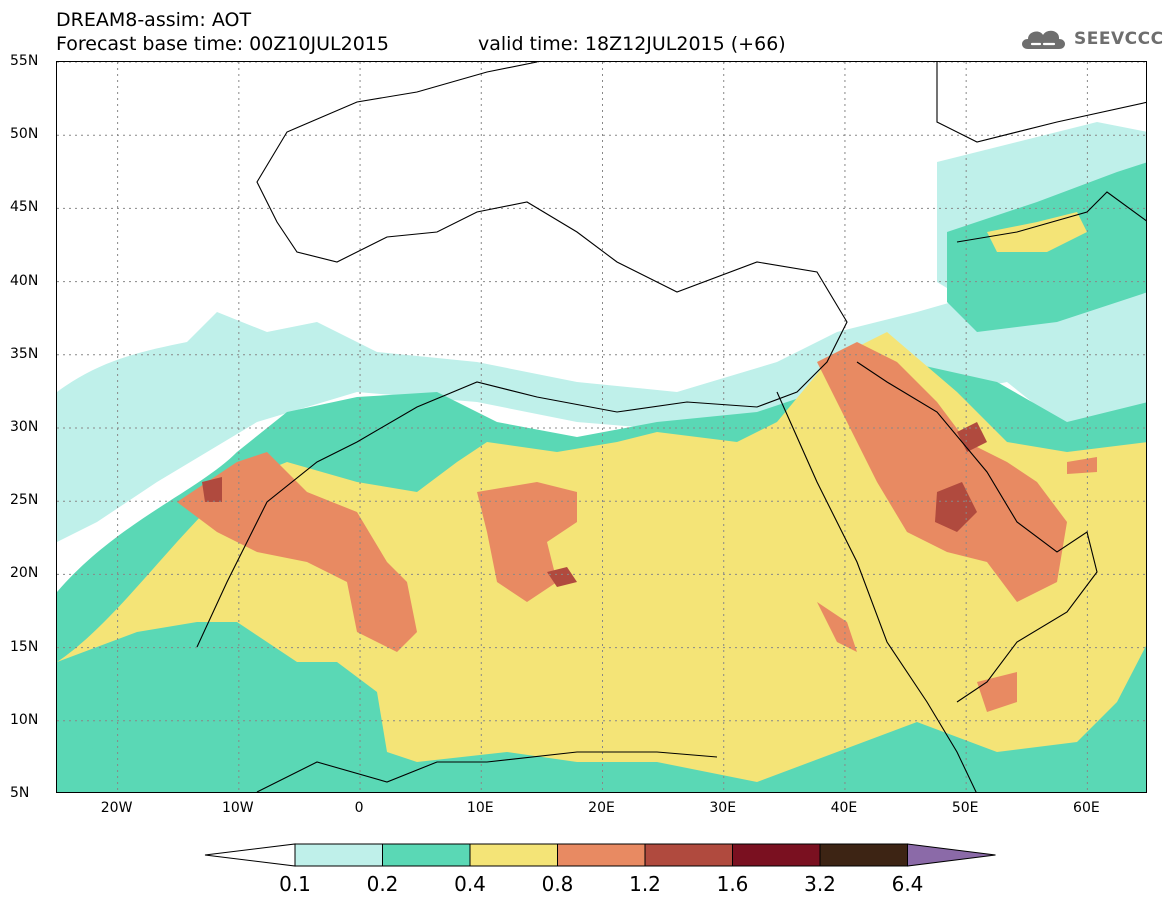  I want to click on colorbar-label: 1.2, so click(645, 884).